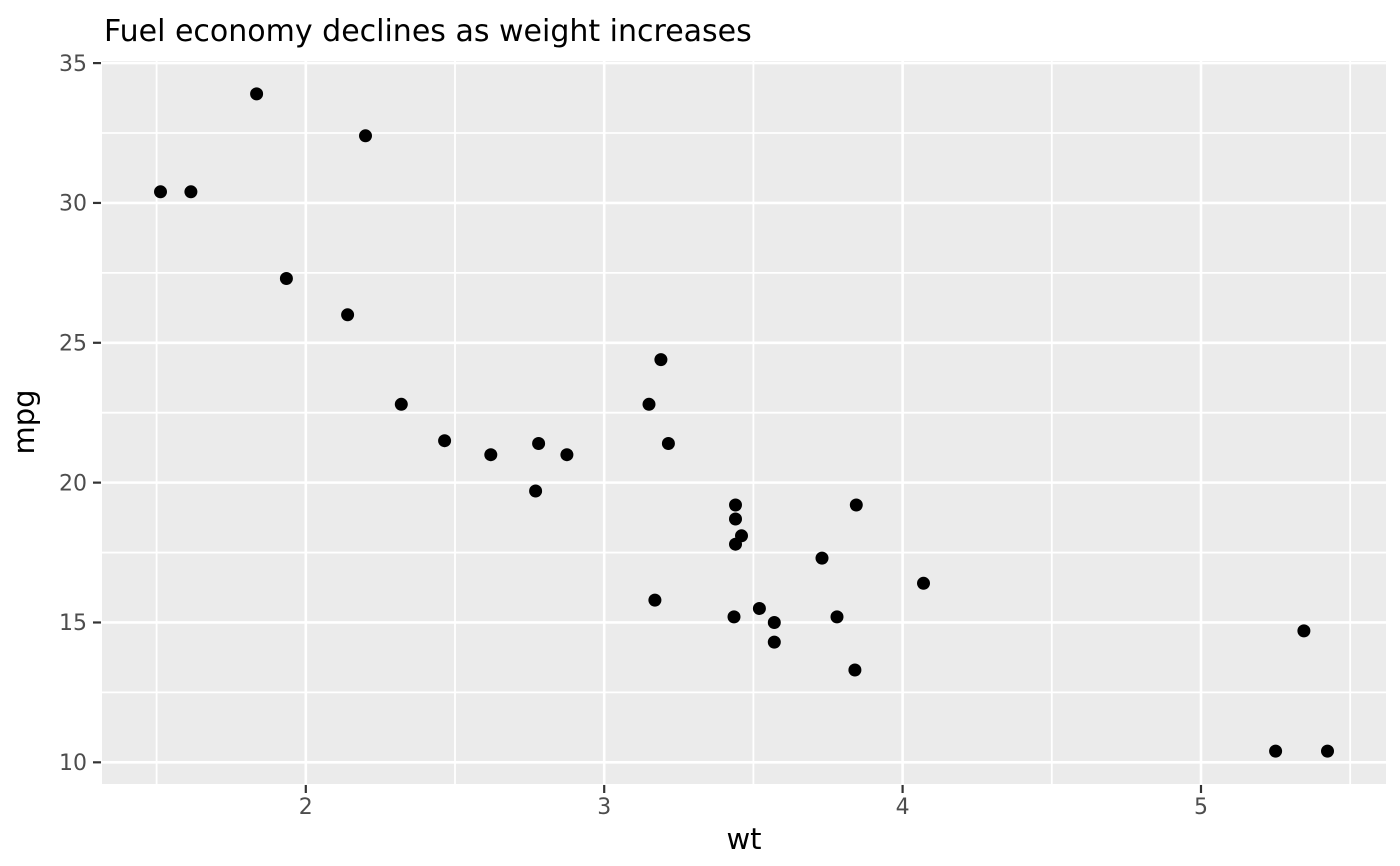 The height and width of the screenshot is (866, 1400). What do you see at coordinates (73, 64) in the screenshot?
I see `y-tick-label: 35` at bounding box center [73, 64].